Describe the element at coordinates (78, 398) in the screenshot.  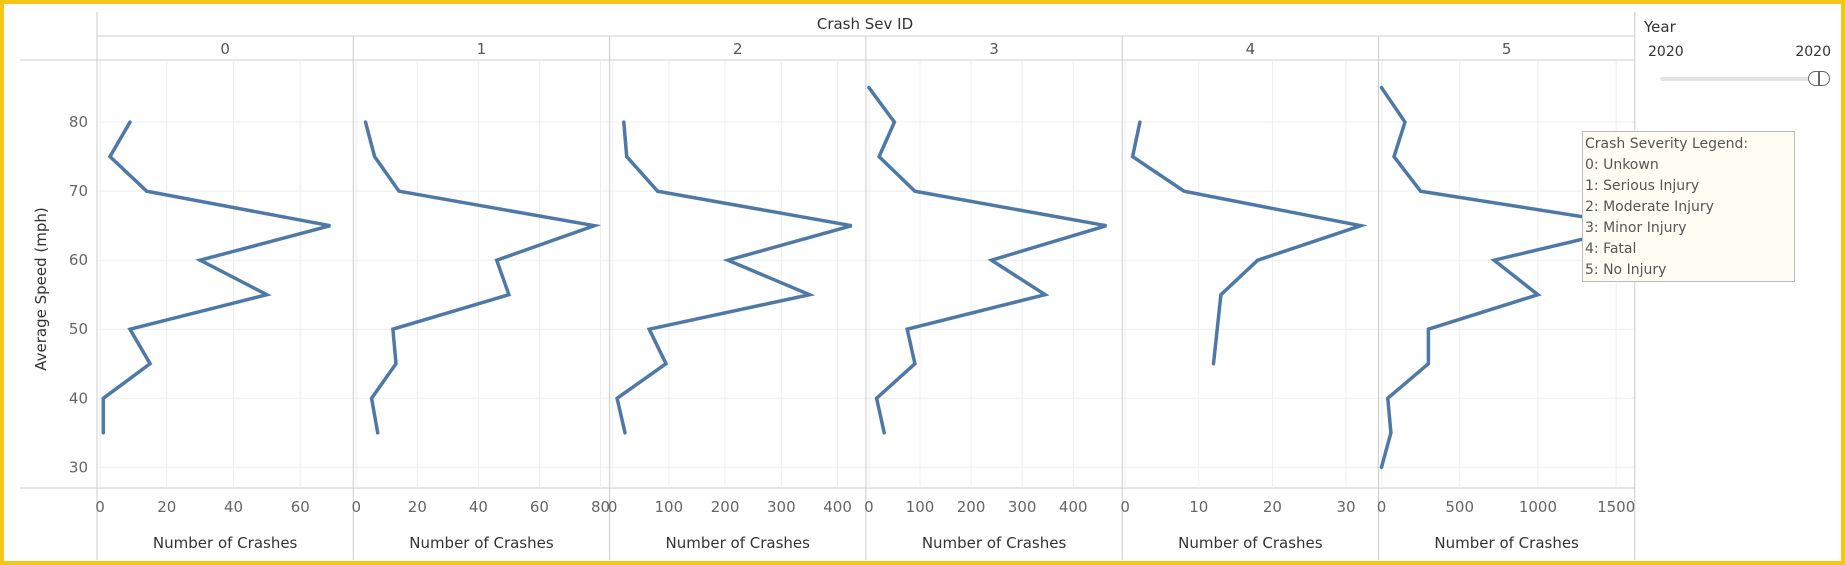
I see `y-tick-label: 40` at that location.